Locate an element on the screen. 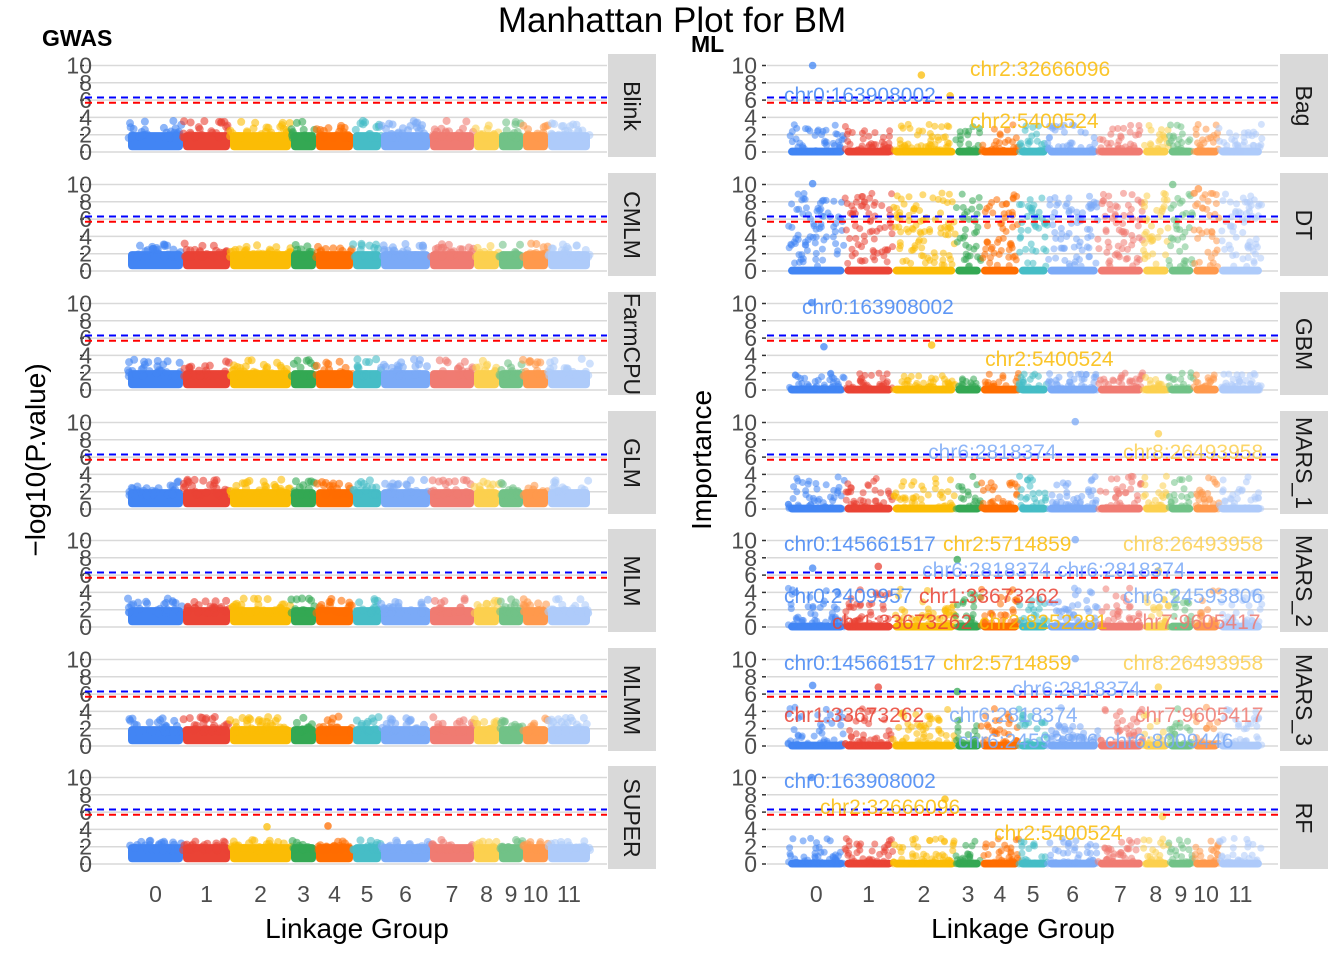 This screenshot has height=960, width=1344. snp-annotation: chr2:5714859 is located at coordinates (1007, 544).